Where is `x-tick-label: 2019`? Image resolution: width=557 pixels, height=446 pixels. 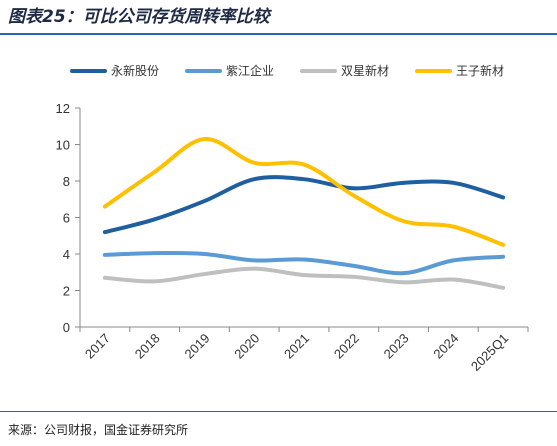 x-tick-label: 2019 is located at coordinates (197, 346).